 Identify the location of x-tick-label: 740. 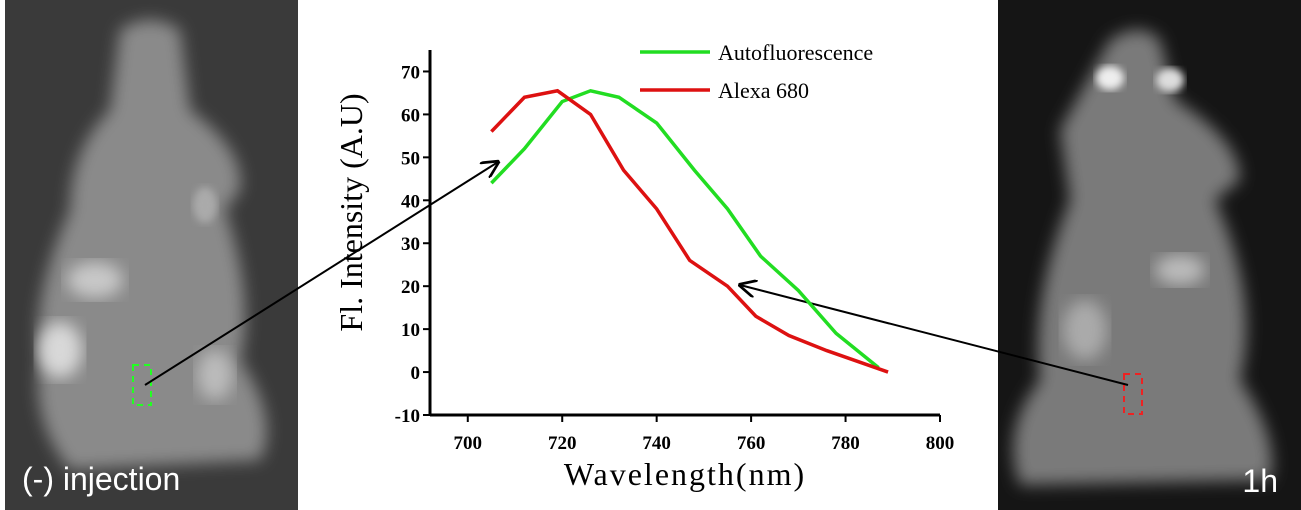
(656, 443).